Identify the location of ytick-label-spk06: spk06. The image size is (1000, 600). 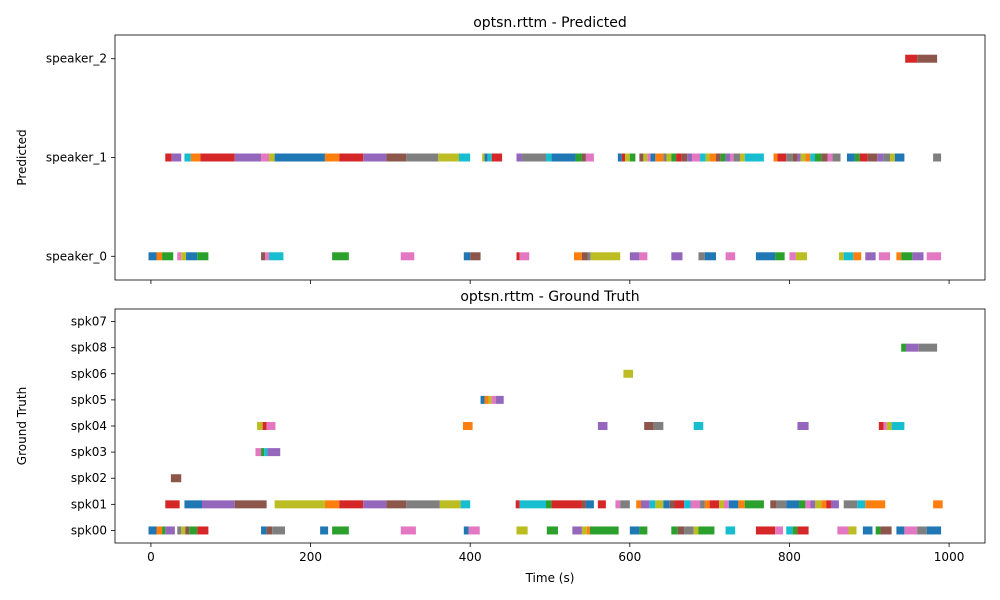
(89, 374).